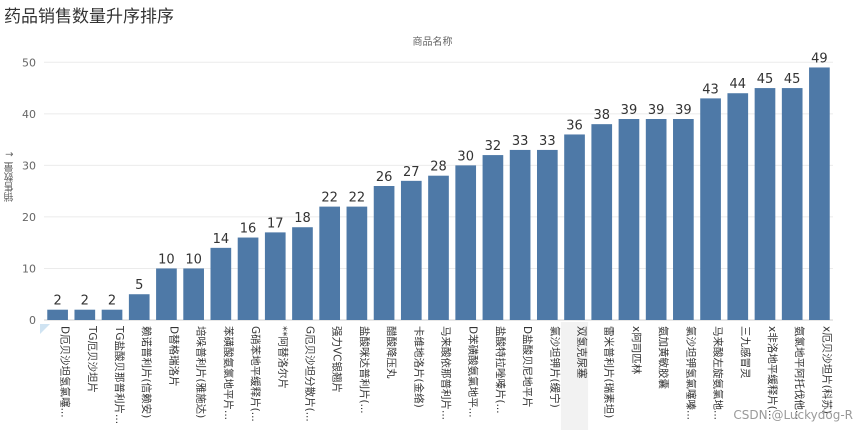 The width and height of the screenshot is (865, 434). What do you see at coordinates (601, 115) in the screenshot?
I see `data-label: 38` at bounding box center [601, 115].